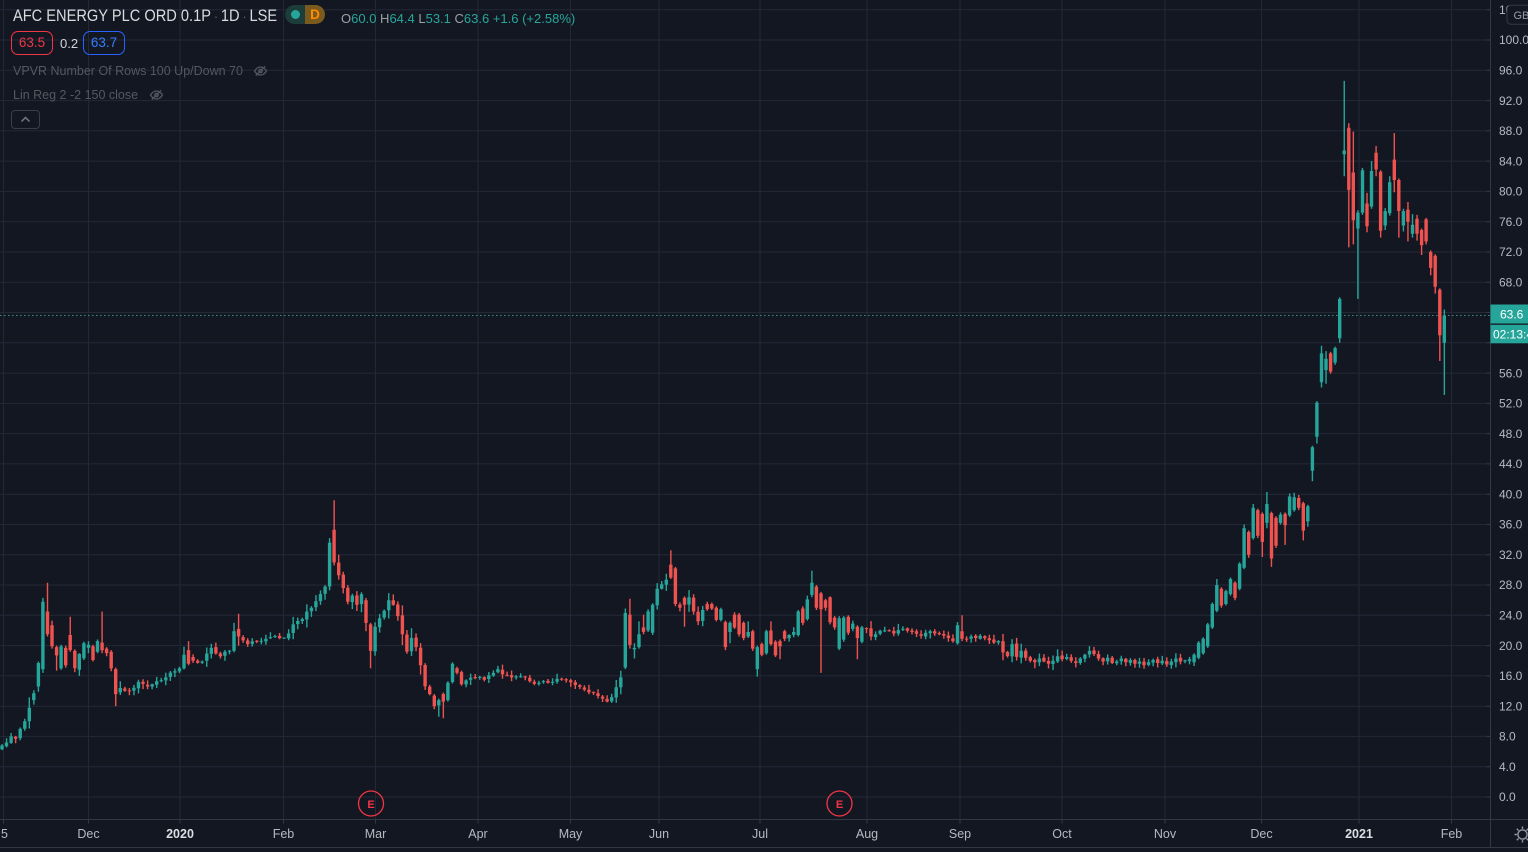 This screenshot has height=852, width=1528. What do you see at coordinates (659, 834) in the screenshot?
I see `svg-text: Jun` at bounding box center [659, 834].